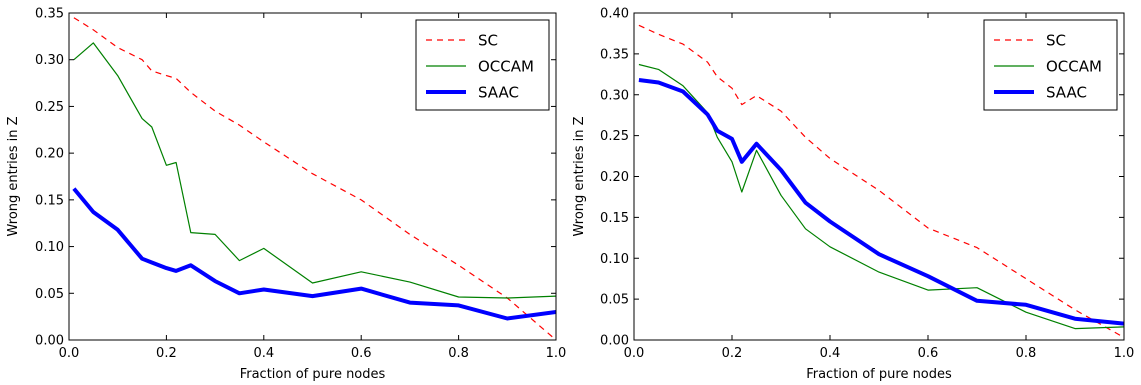 Image resolution: width=1141 pixels, height=385 pixels. What do you see at coordinates (315, 254) in the screenshot?
I see `series-line-saac` at bounding box center [315, 254].